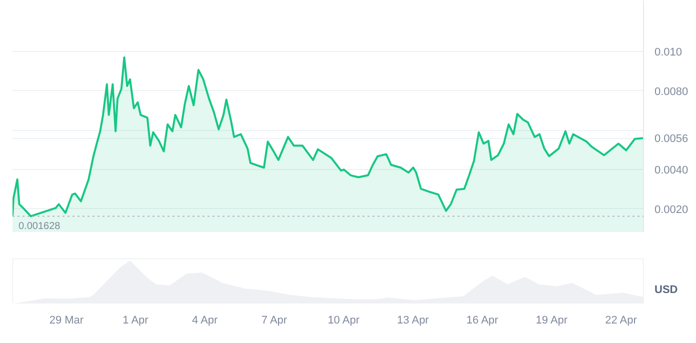 This screenshot has width=696, height=343. I want to click on ref-line-label: 0.001628, so click(39, 226).